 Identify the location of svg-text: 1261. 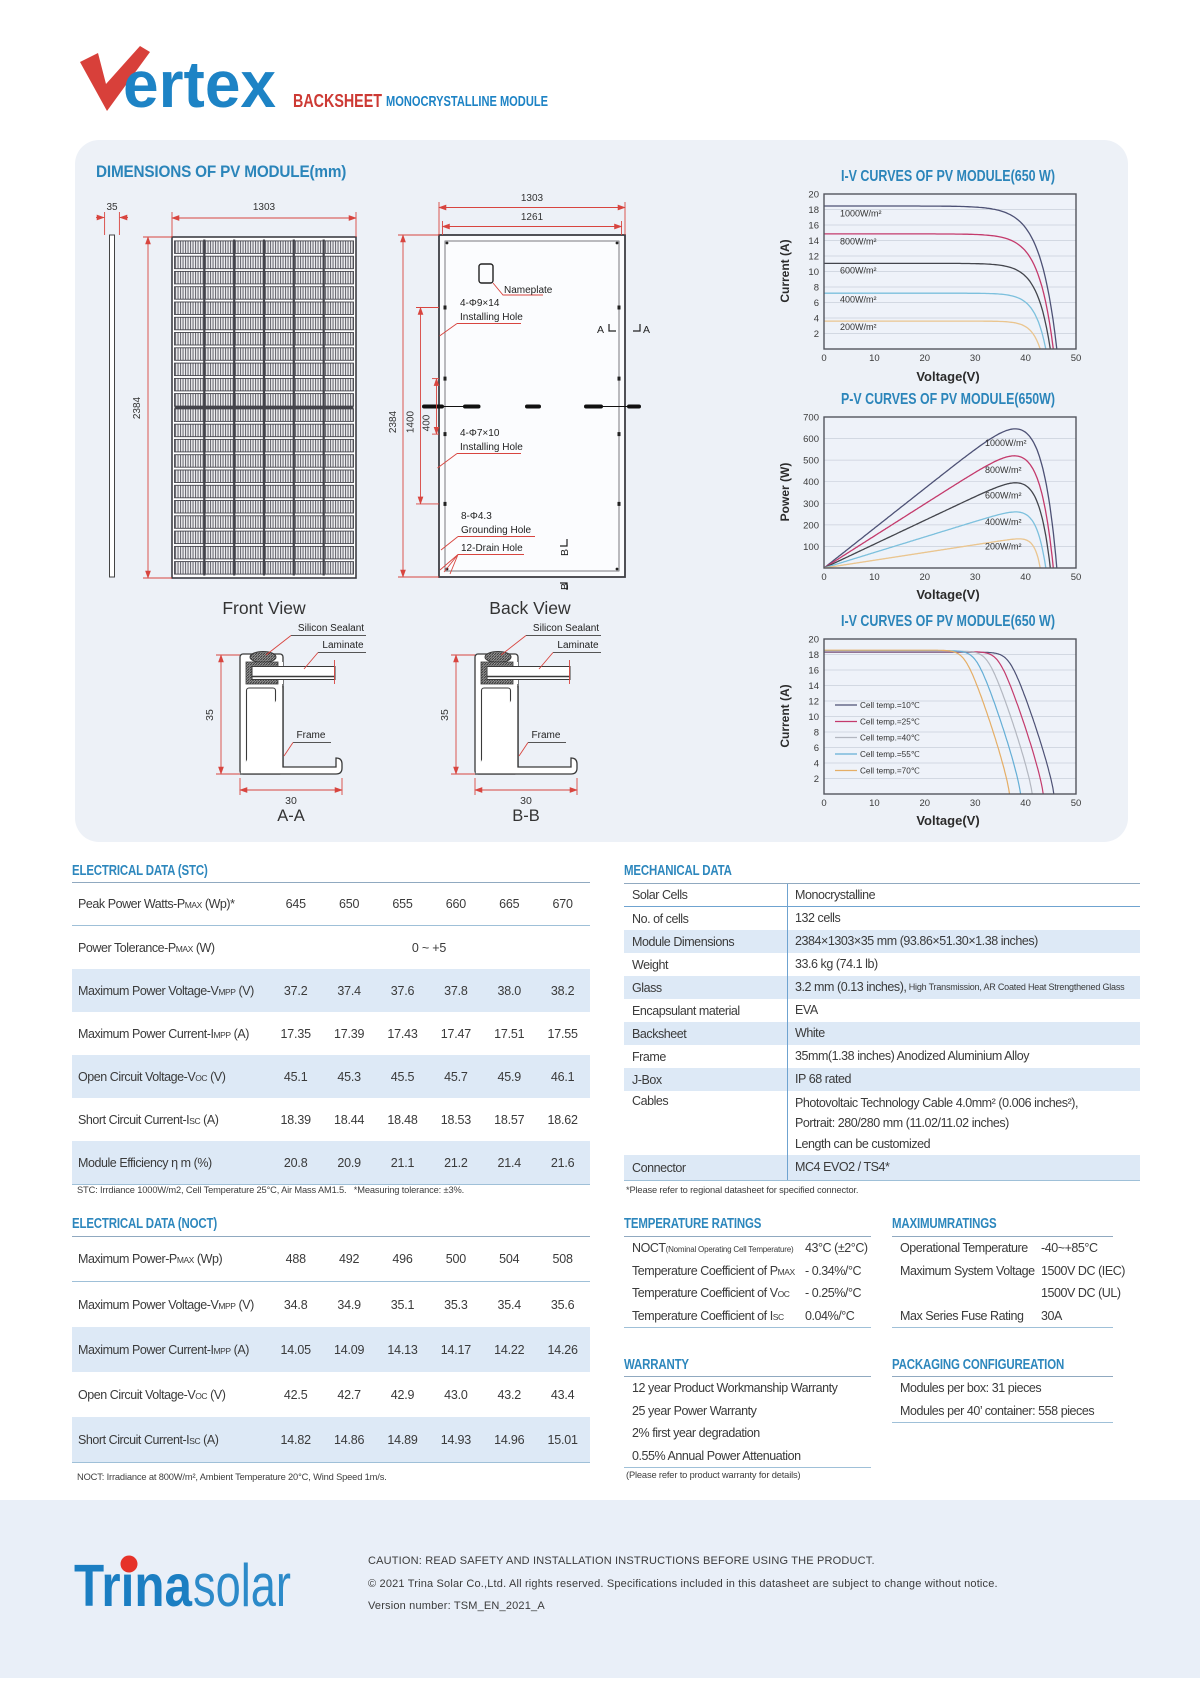
(532, 217).